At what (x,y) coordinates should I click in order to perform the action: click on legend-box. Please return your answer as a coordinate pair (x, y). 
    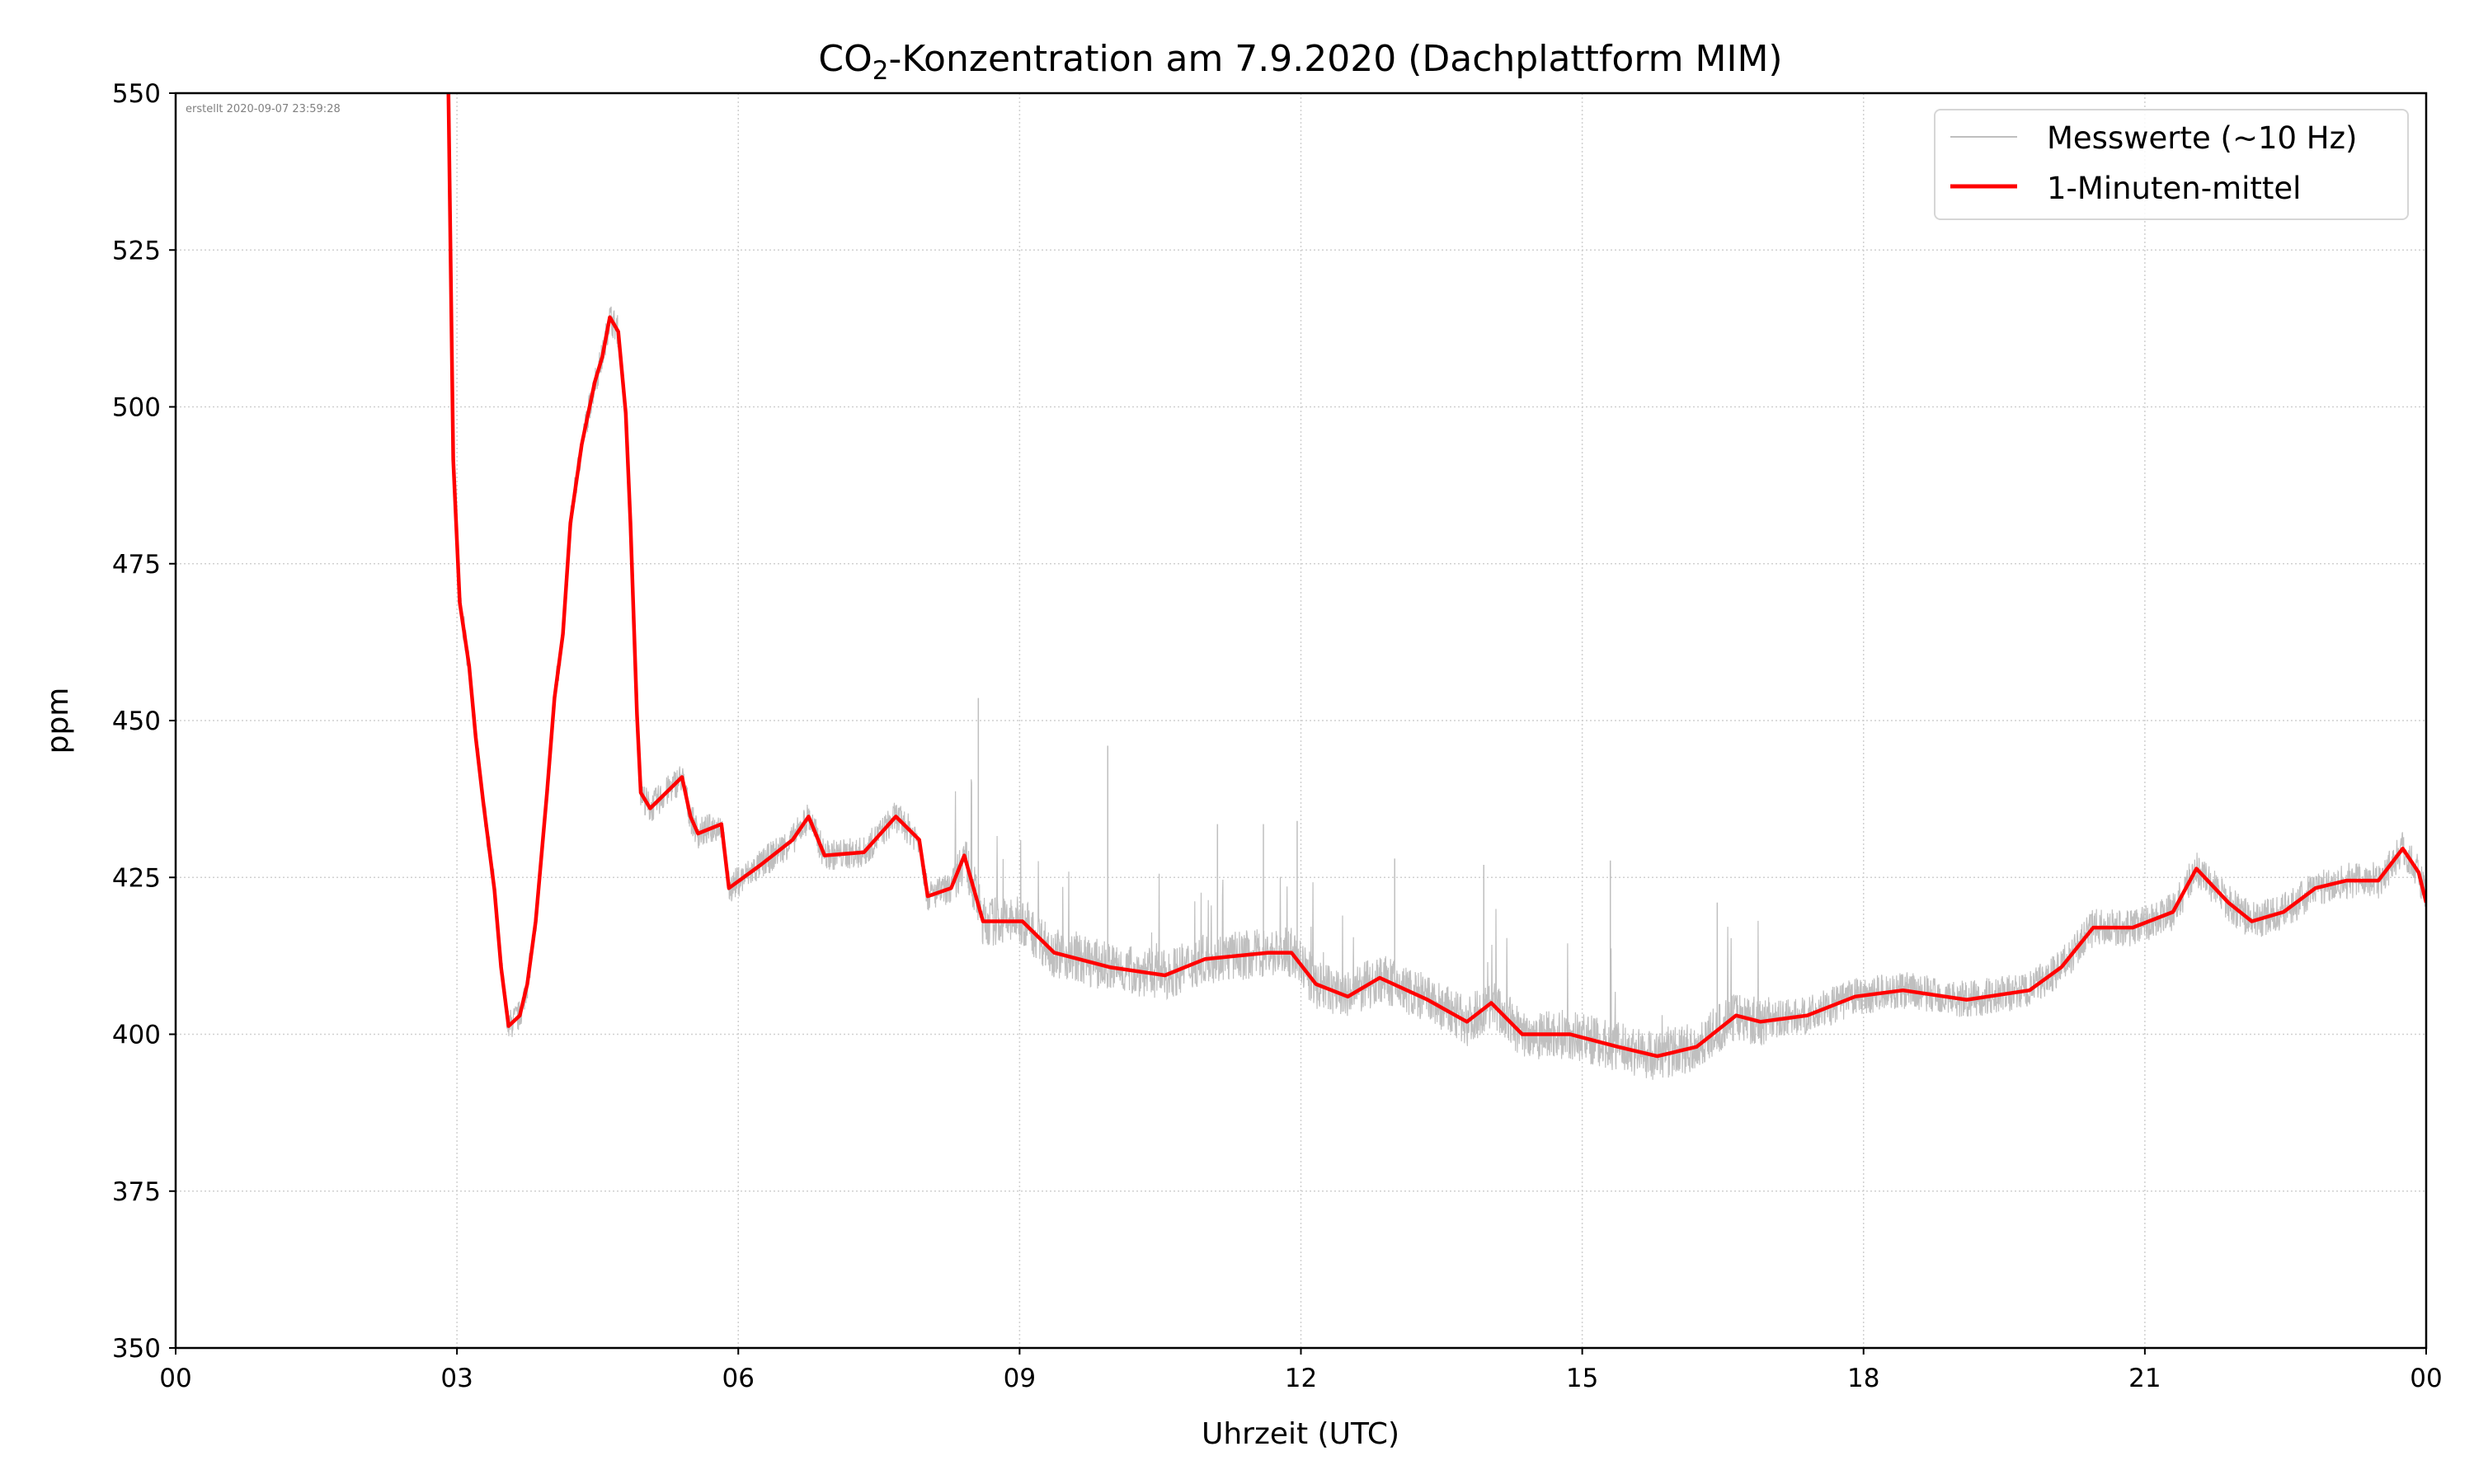
    Looking at the image, I should click on (2171, 164).